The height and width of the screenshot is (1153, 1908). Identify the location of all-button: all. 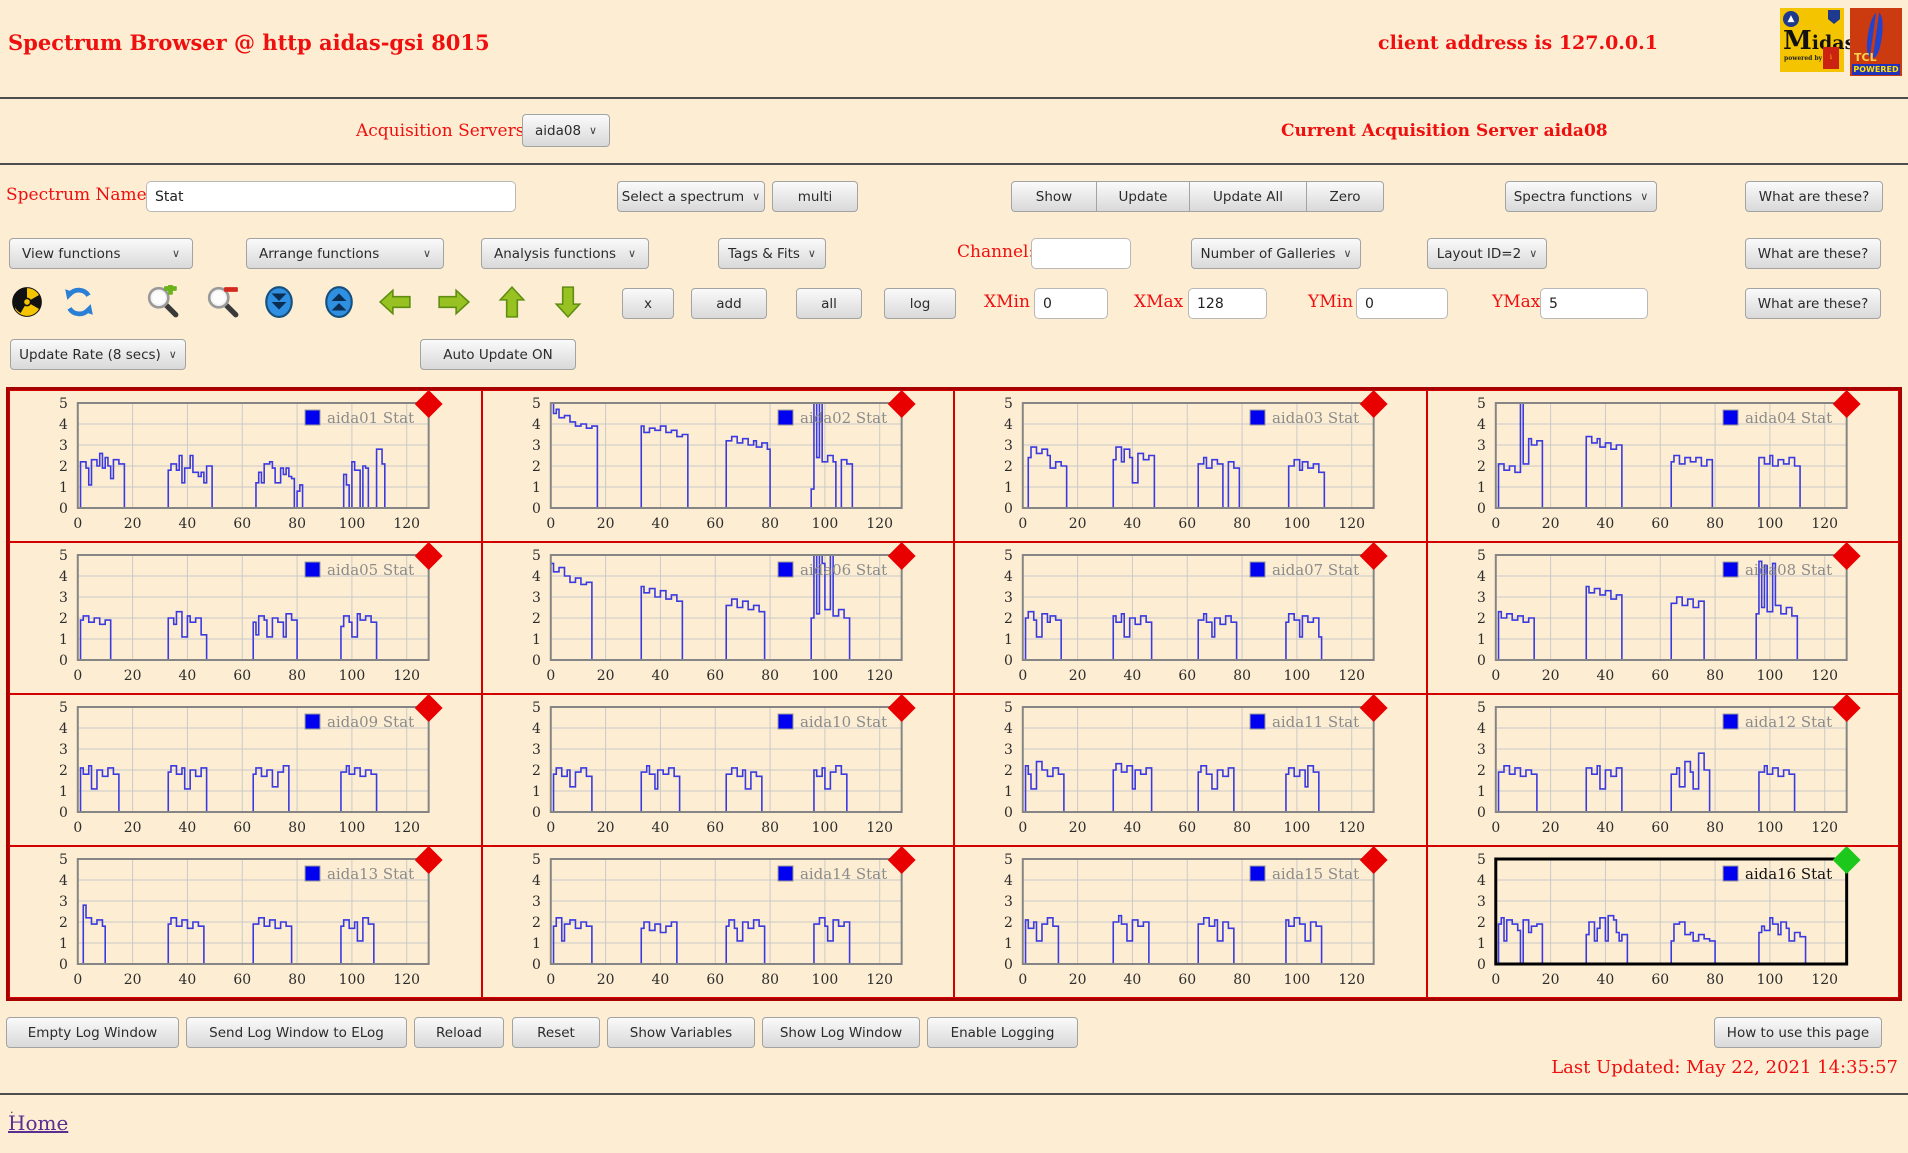
(829, 303).